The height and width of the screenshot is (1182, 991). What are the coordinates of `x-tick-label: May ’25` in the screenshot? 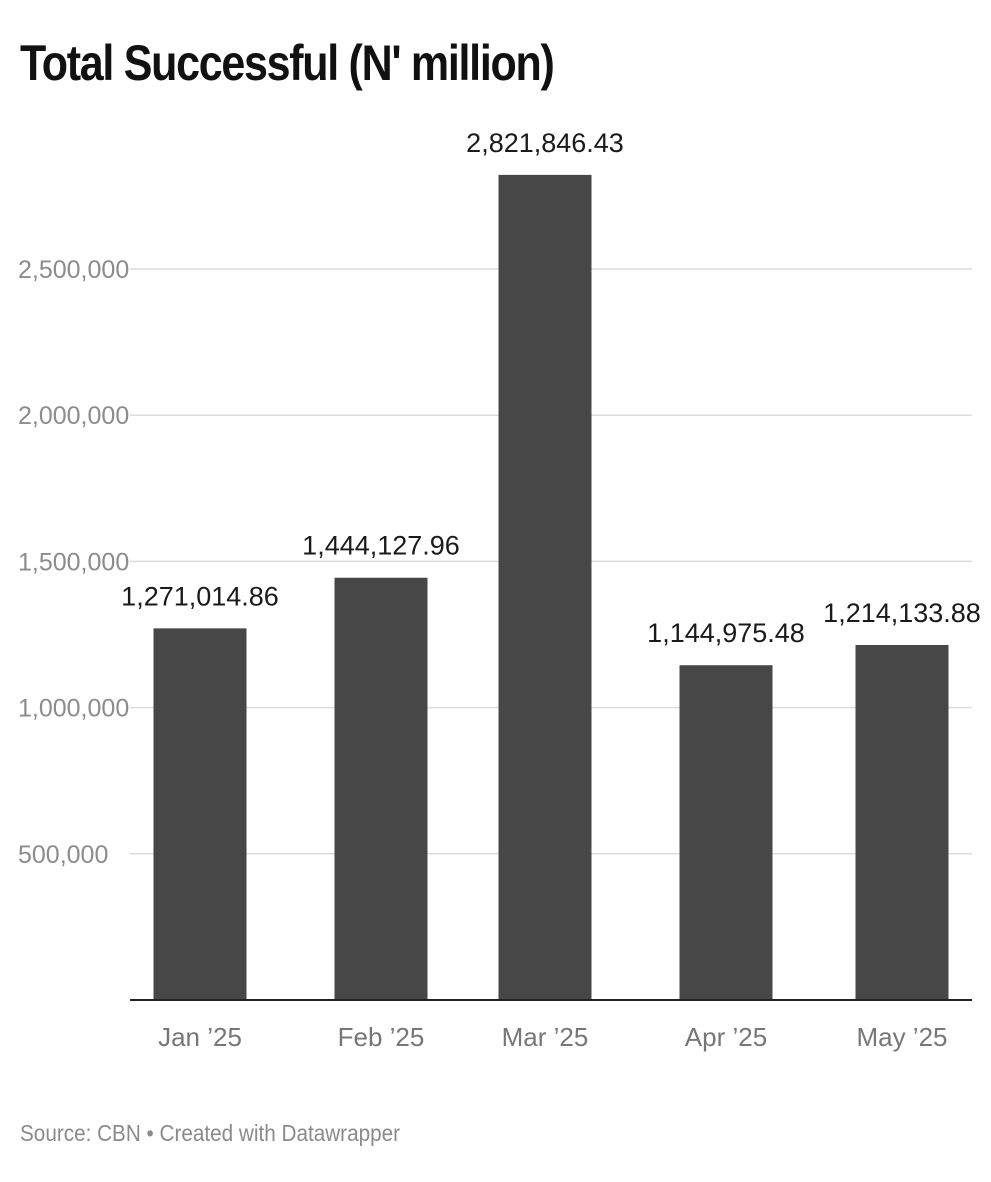 It's located at (901, 1037).